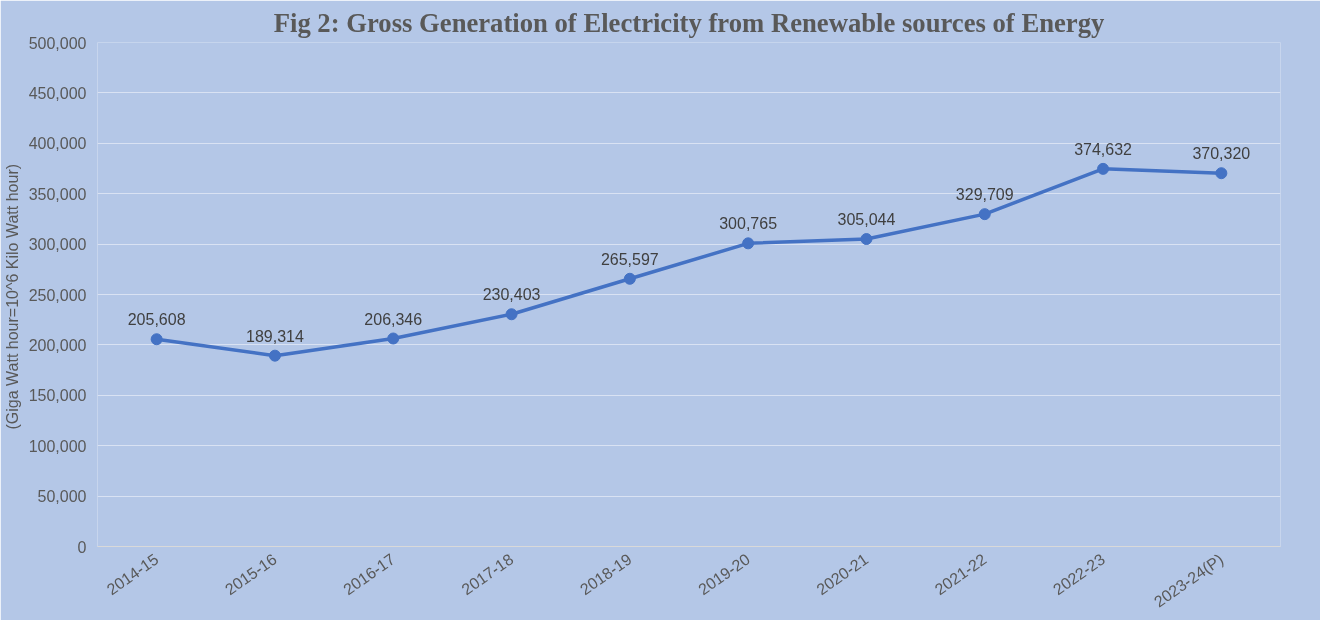 Image resolution: width=1334 pixels, height=630 pixels. Describe the element at coordinates (1221, 154) in the screenshot. I see `data-label: 370,320` at that location.